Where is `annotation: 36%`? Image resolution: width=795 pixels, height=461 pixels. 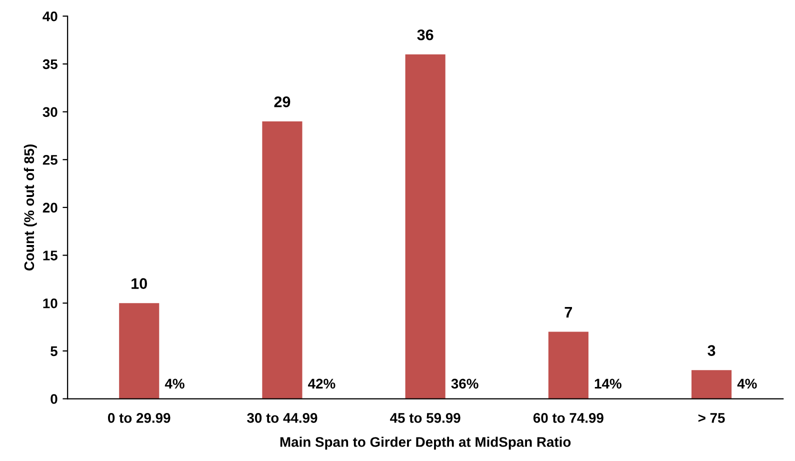
annotation: 36% is located at coordinates (464, 383).